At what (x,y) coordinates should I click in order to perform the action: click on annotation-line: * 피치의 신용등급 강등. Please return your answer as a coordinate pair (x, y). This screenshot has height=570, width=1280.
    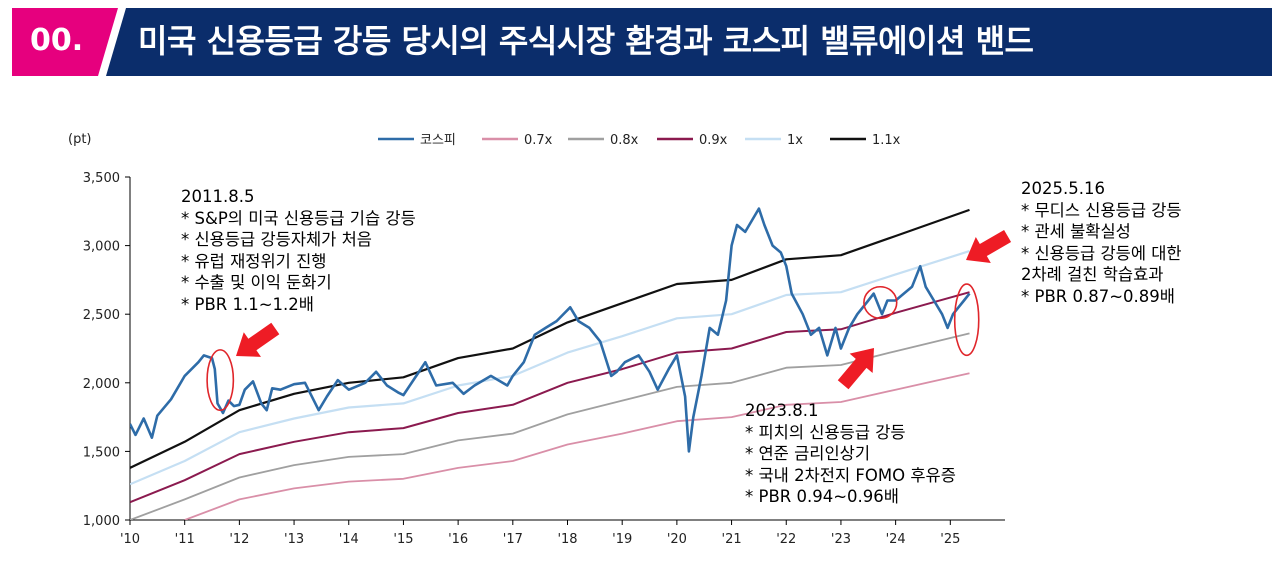
    Looking at the image, I should click on (825, 432).